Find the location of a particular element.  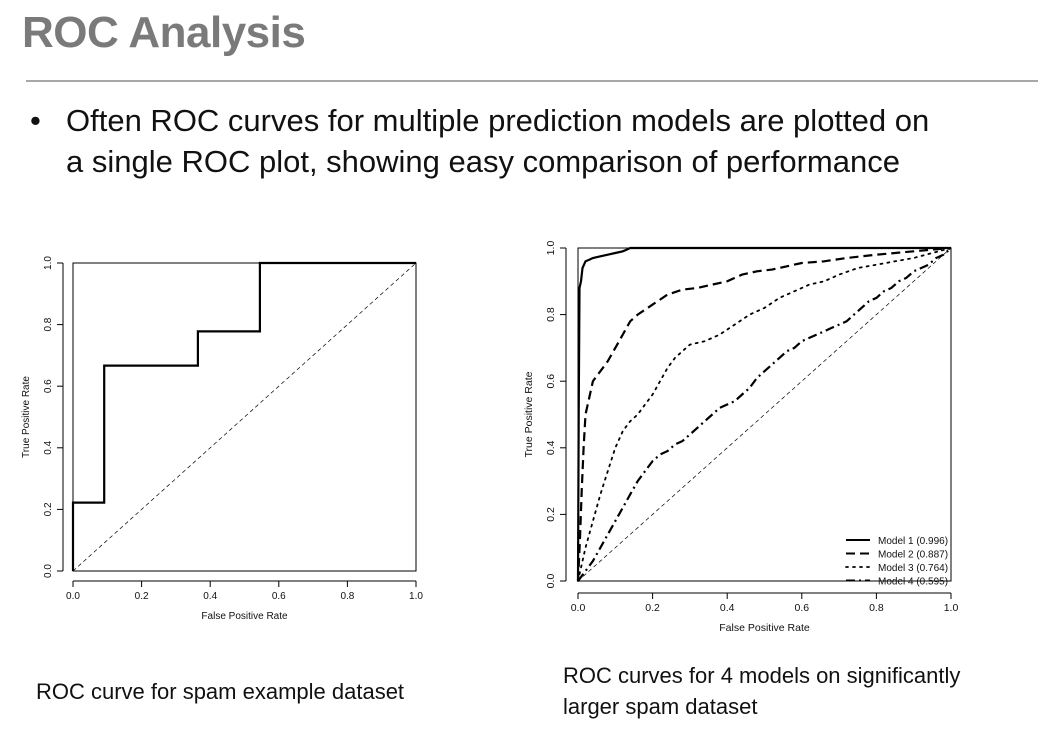

chart1-x-tick-label: 0.6 is located at coordinates (279, 596).